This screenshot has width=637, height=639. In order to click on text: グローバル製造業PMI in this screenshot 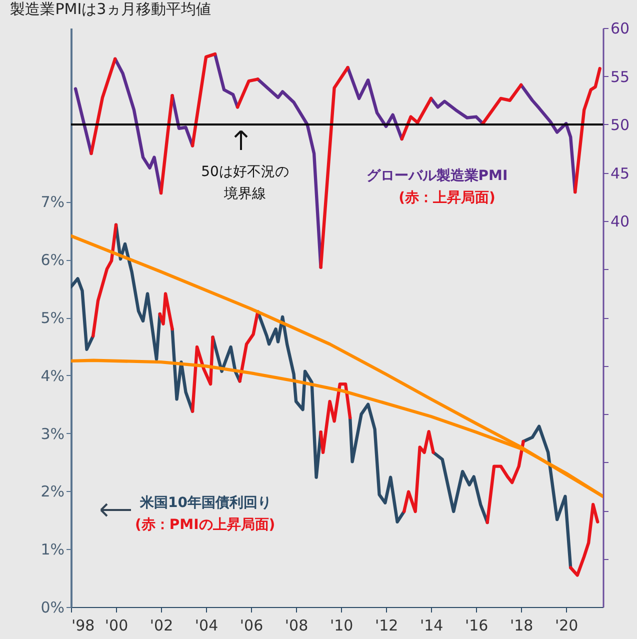, I will do `click(437, 176)`.